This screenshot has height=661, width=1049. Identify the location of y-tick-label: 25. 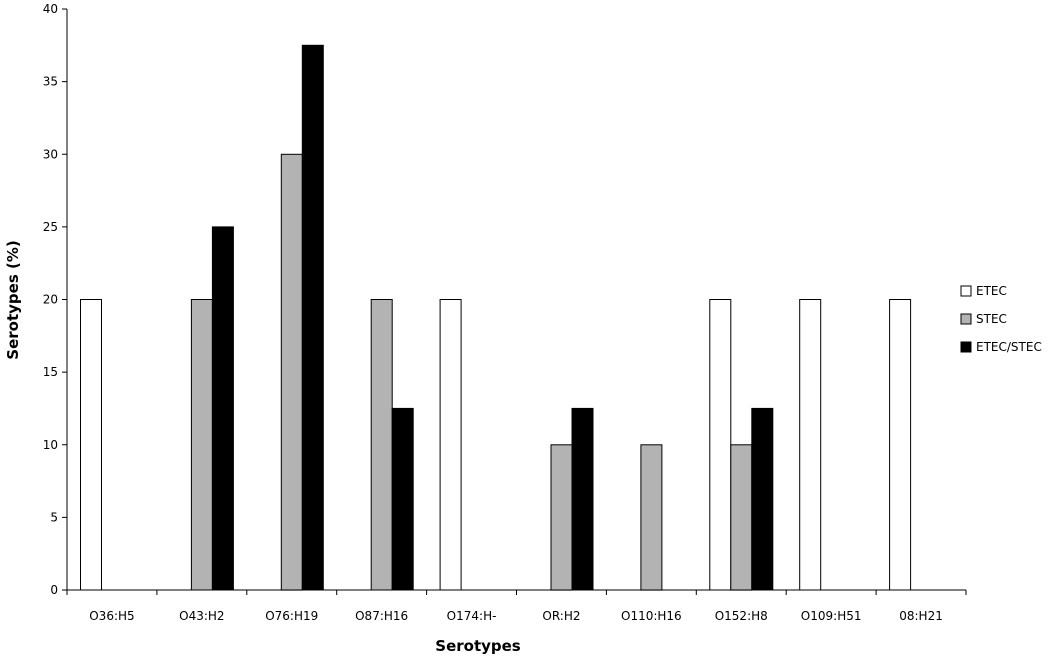
(50, 227).